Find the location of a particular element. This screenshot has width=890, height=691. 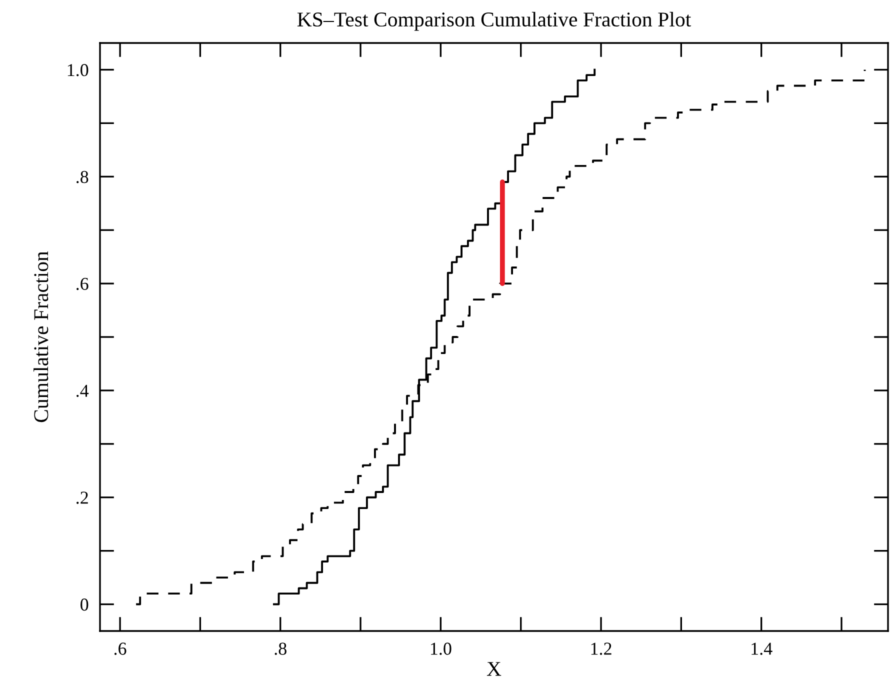

y-tick-label: 0 is located at coordinates (84, 604).